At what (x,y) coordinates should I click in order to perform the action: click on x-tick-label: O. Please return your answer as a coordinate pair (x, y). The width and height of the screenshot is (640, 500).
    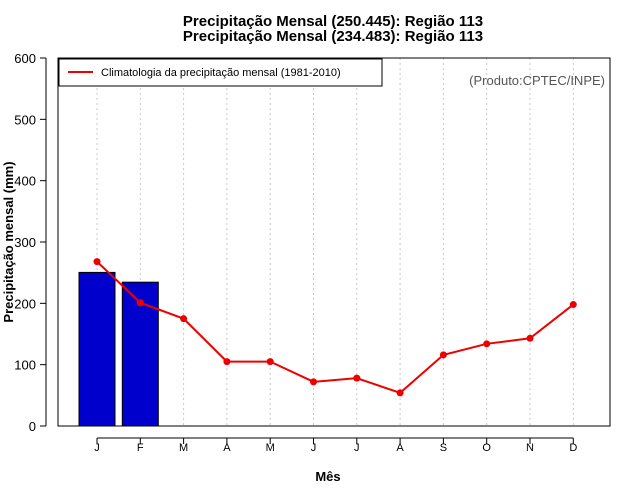
    Looking at the image, I should click on (486, 448).